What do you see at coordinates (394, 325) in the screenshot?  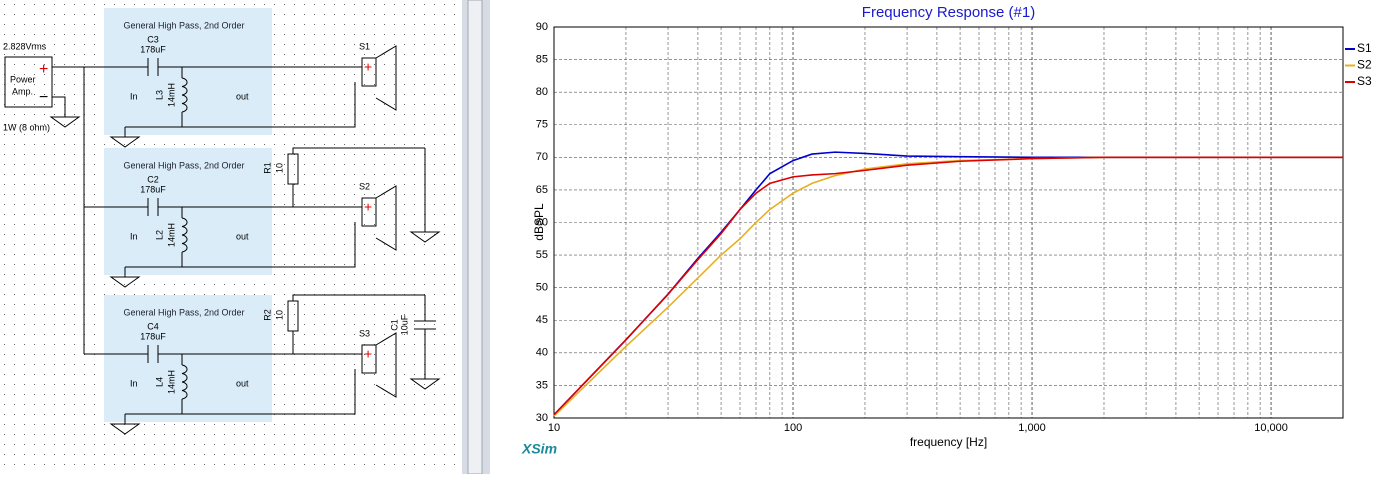 I see `cap-name: C1` at bounding box center [394, 325].